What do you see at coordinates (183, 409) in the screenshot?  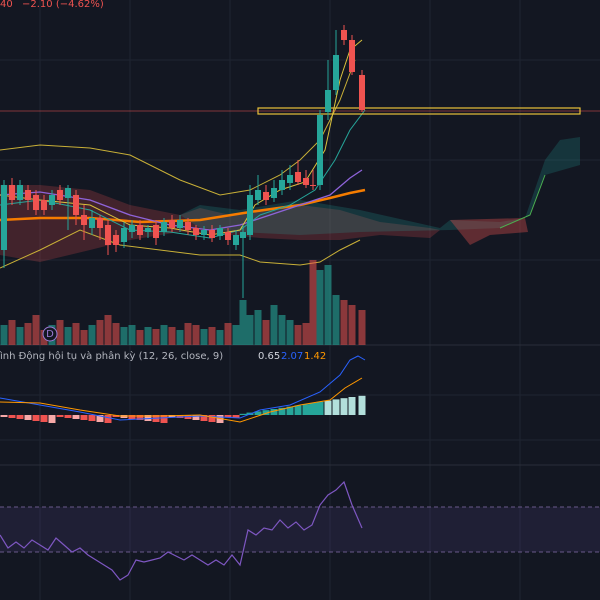 I see `macd-histogram` at bounding box center [183, 409].